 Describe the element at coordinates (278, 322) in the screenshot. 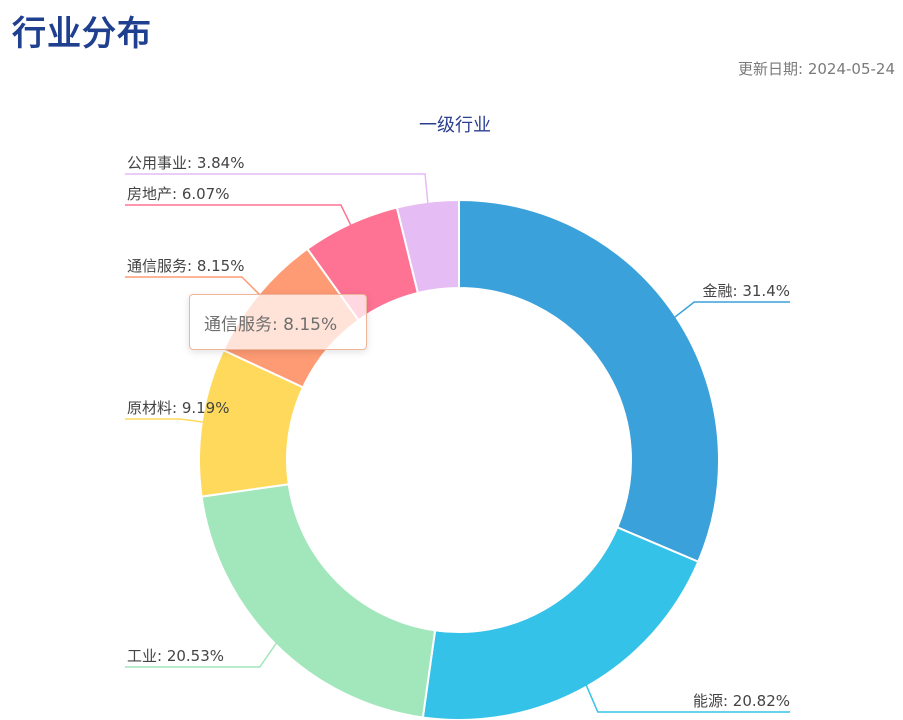

I see `chart-tooltip: 通信服务: 8.15%` at that location.